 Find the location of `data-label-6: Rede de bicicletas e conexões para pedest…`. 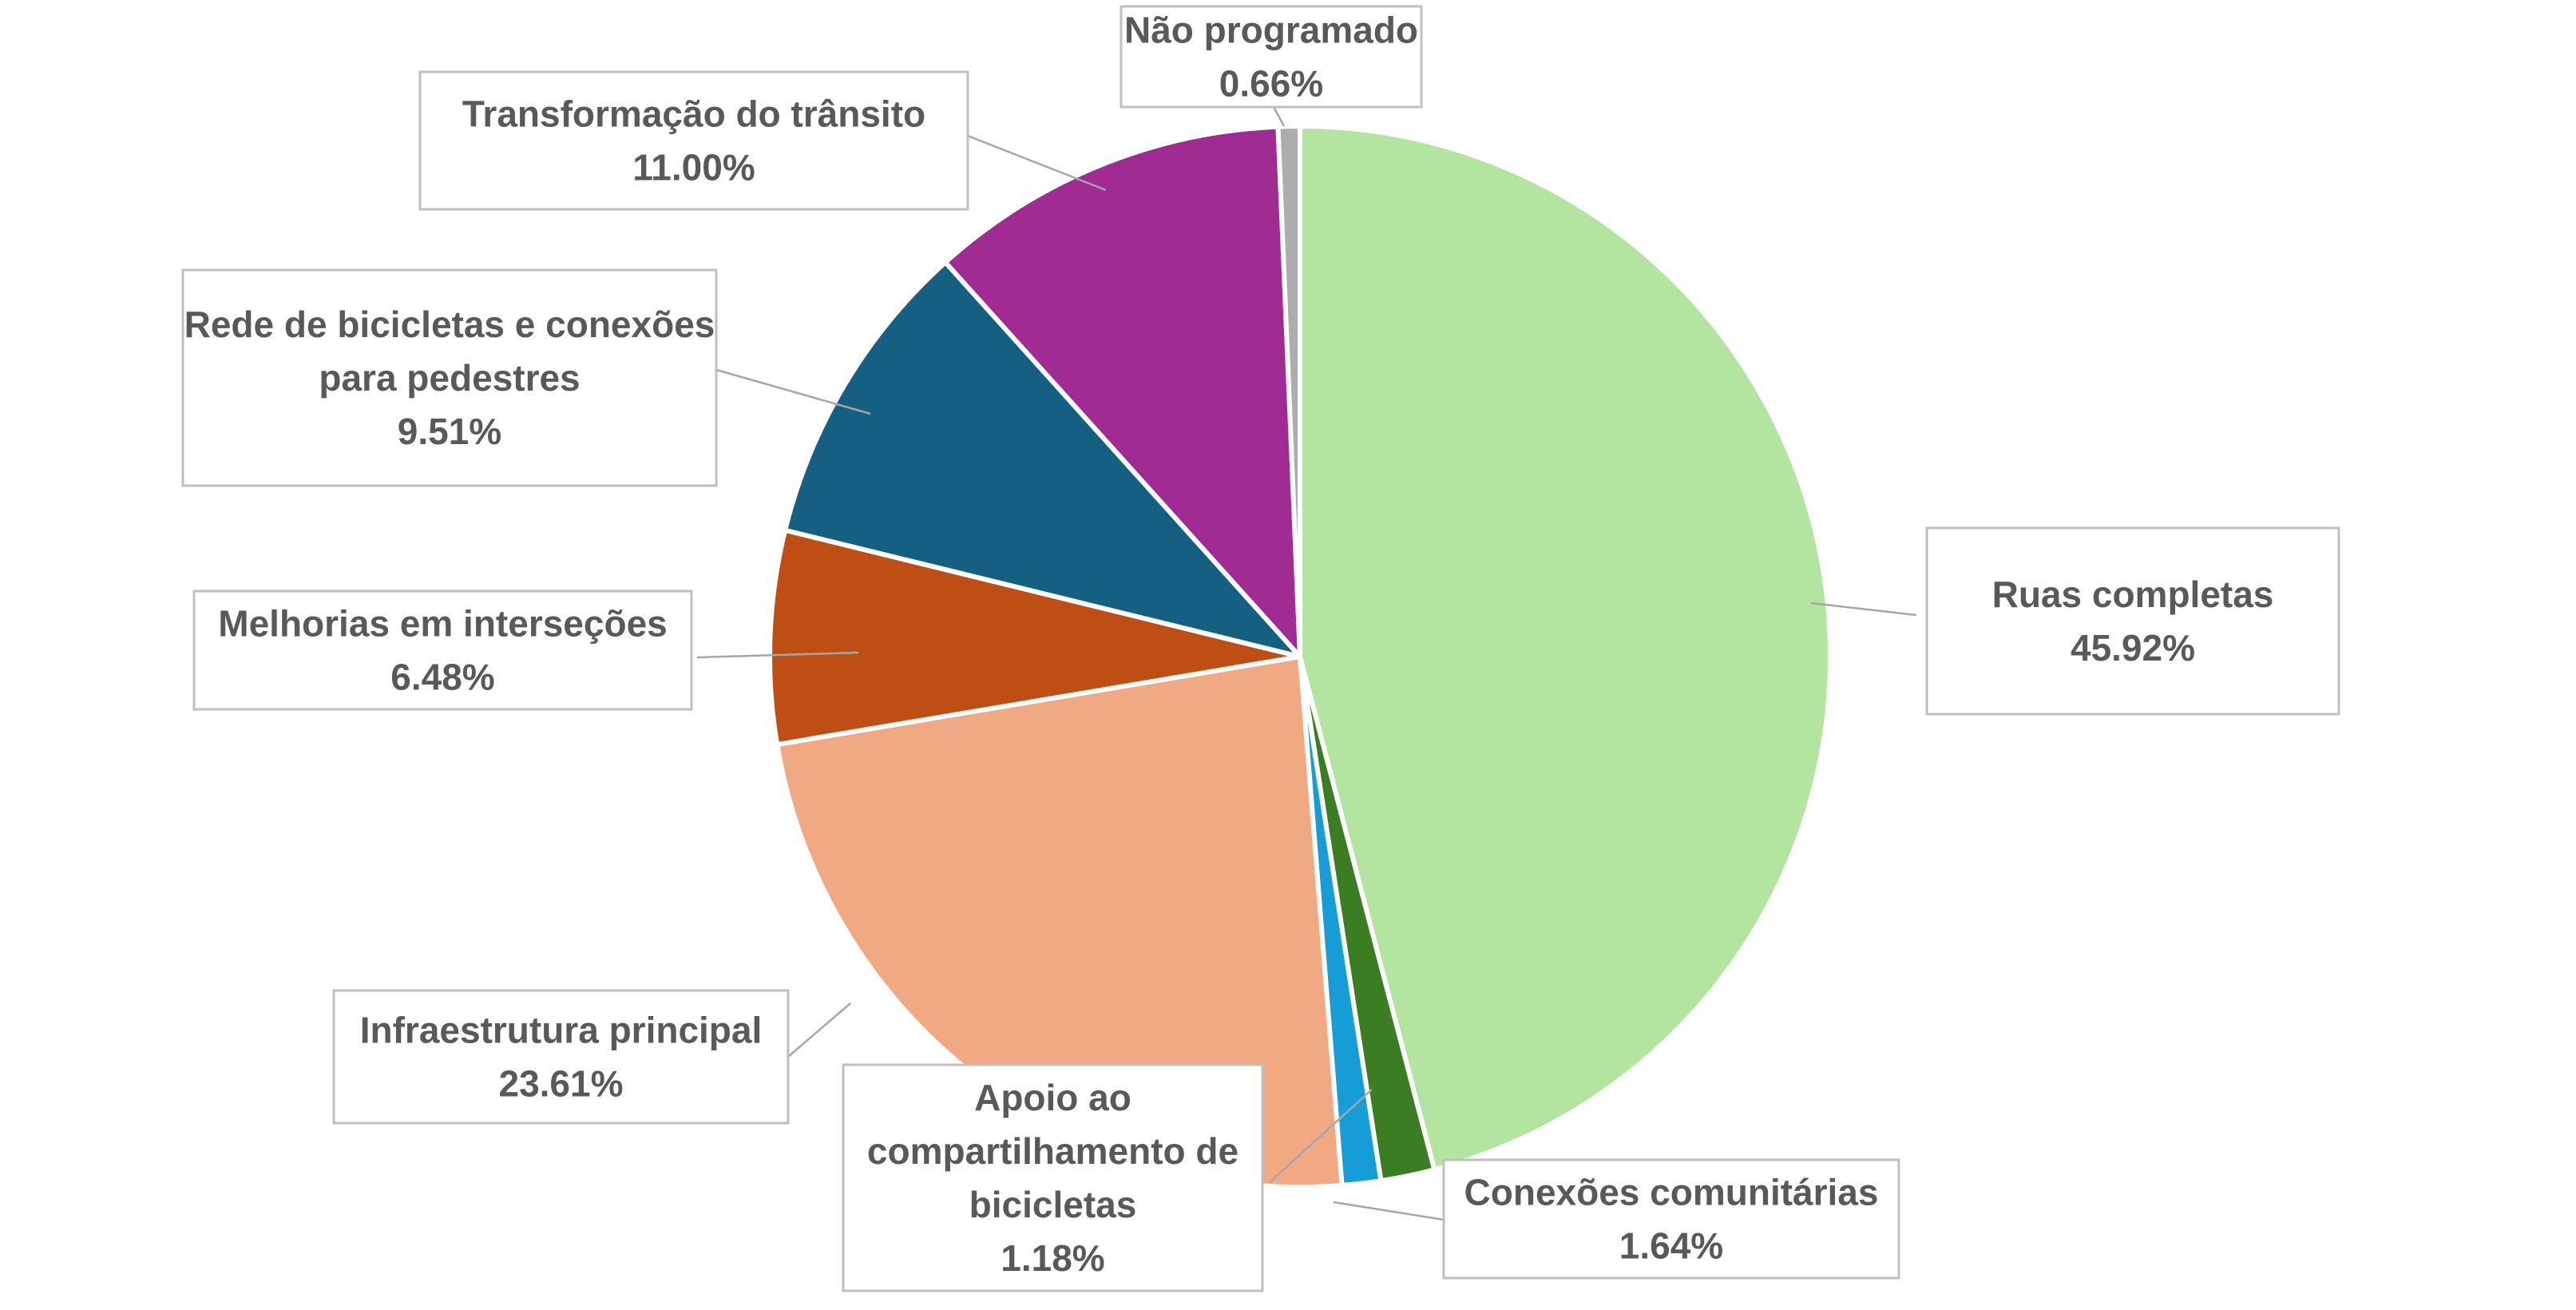

data-label-6: Rede de bicicletas e conexões para pedest… is located at coordinates (526, 378).